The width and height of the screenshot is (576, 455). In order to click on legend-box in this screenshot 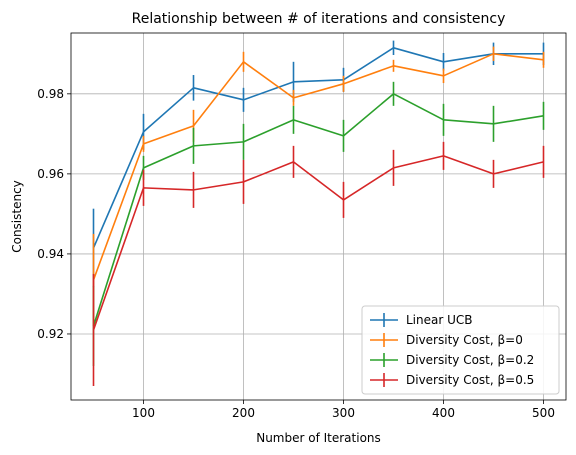, I will do `click(460, 350)`.